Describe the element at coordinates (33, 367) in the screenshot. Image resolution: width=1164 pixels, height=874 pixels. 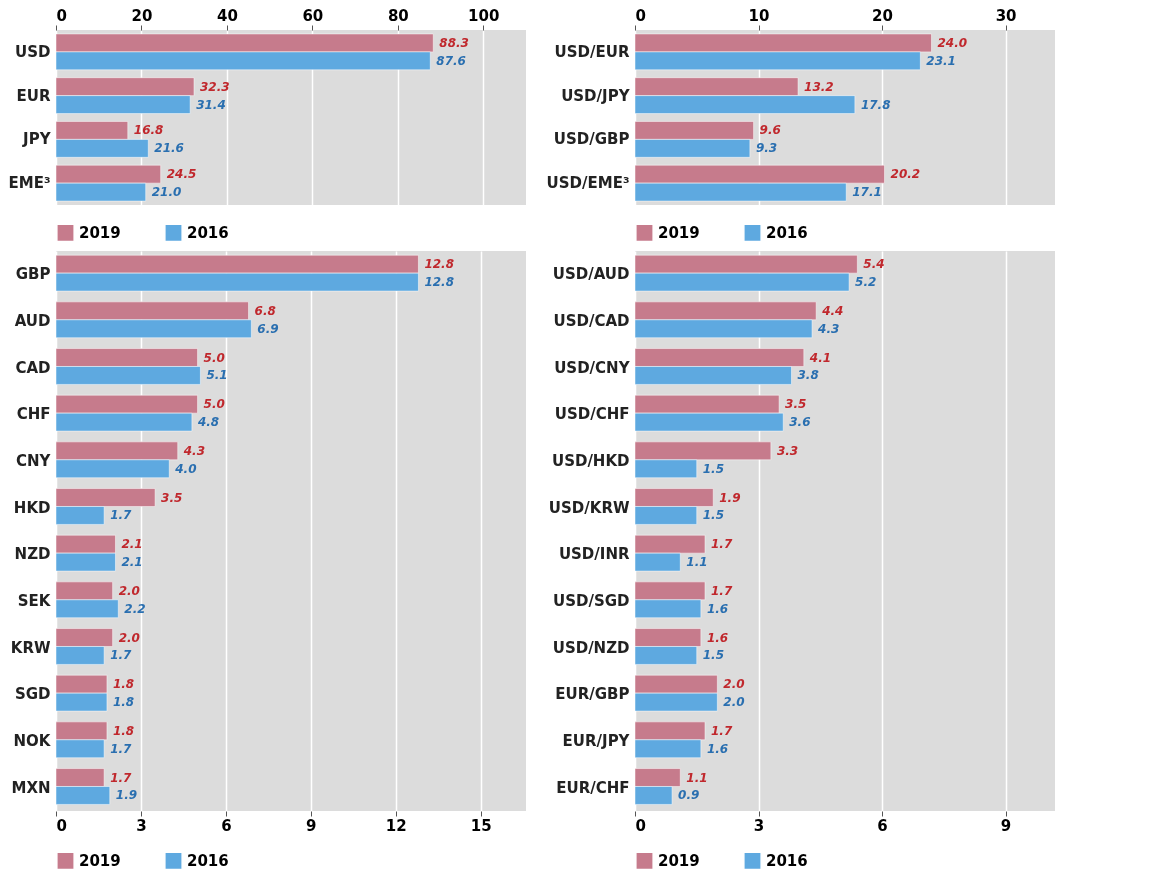
I see `y-tick-label: CAD` at that location.